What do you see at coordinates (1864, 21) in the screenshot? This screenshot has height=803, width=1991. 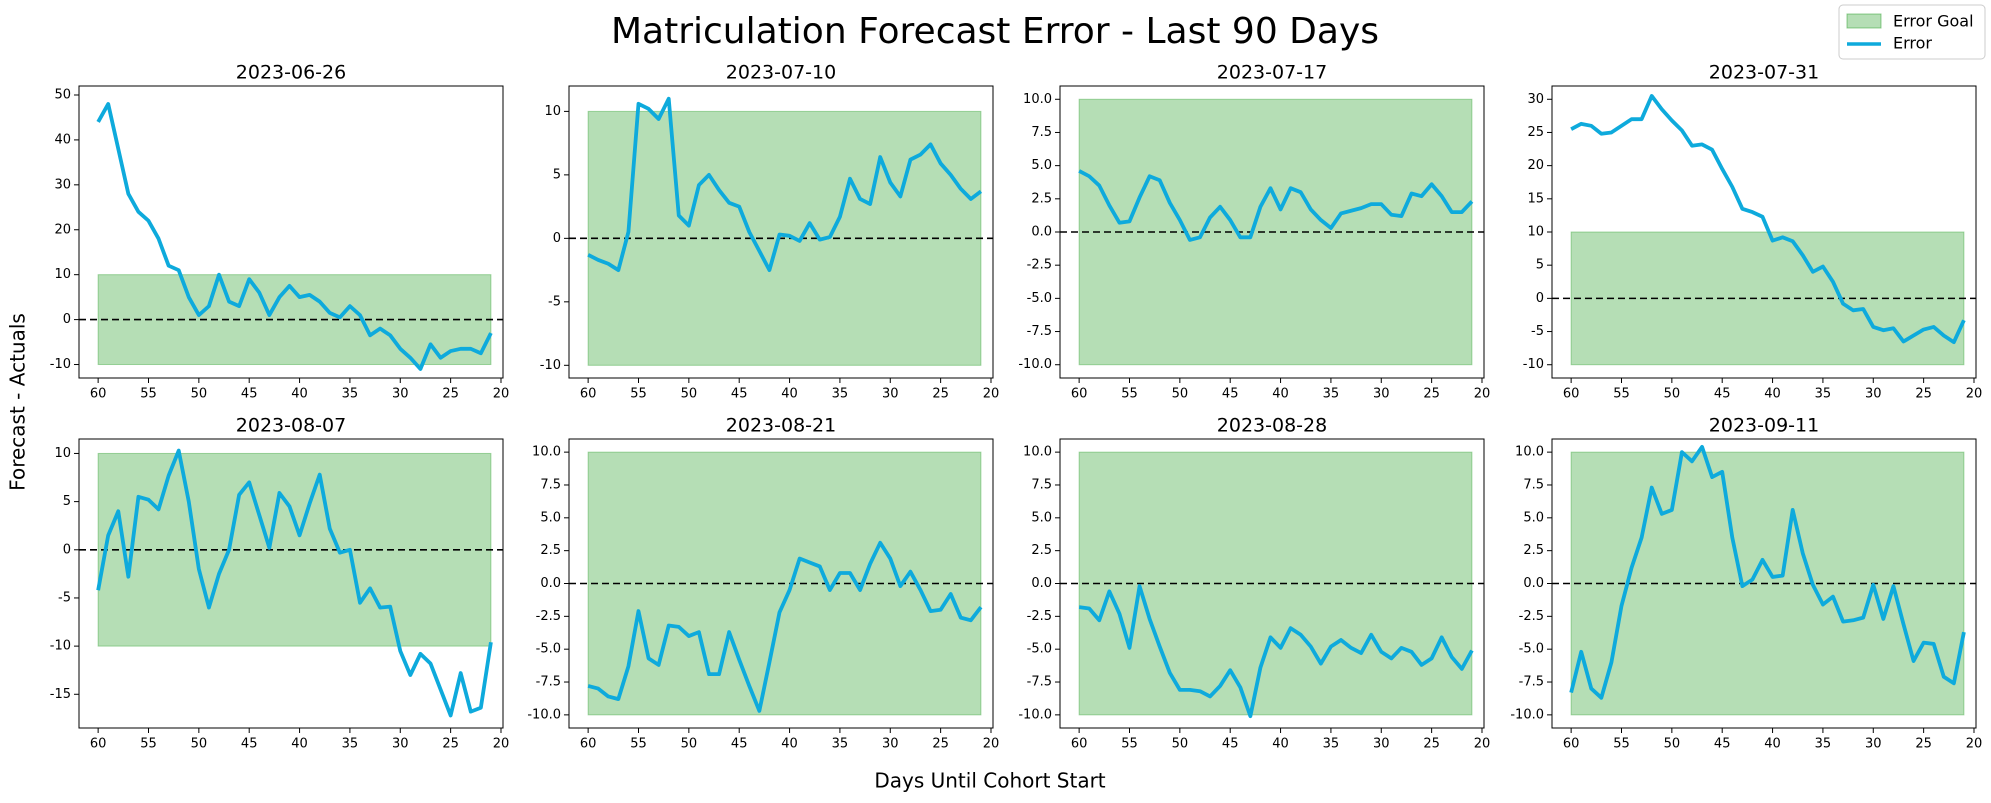 I see `legend-swatch` at bounding box center [1864, 21].